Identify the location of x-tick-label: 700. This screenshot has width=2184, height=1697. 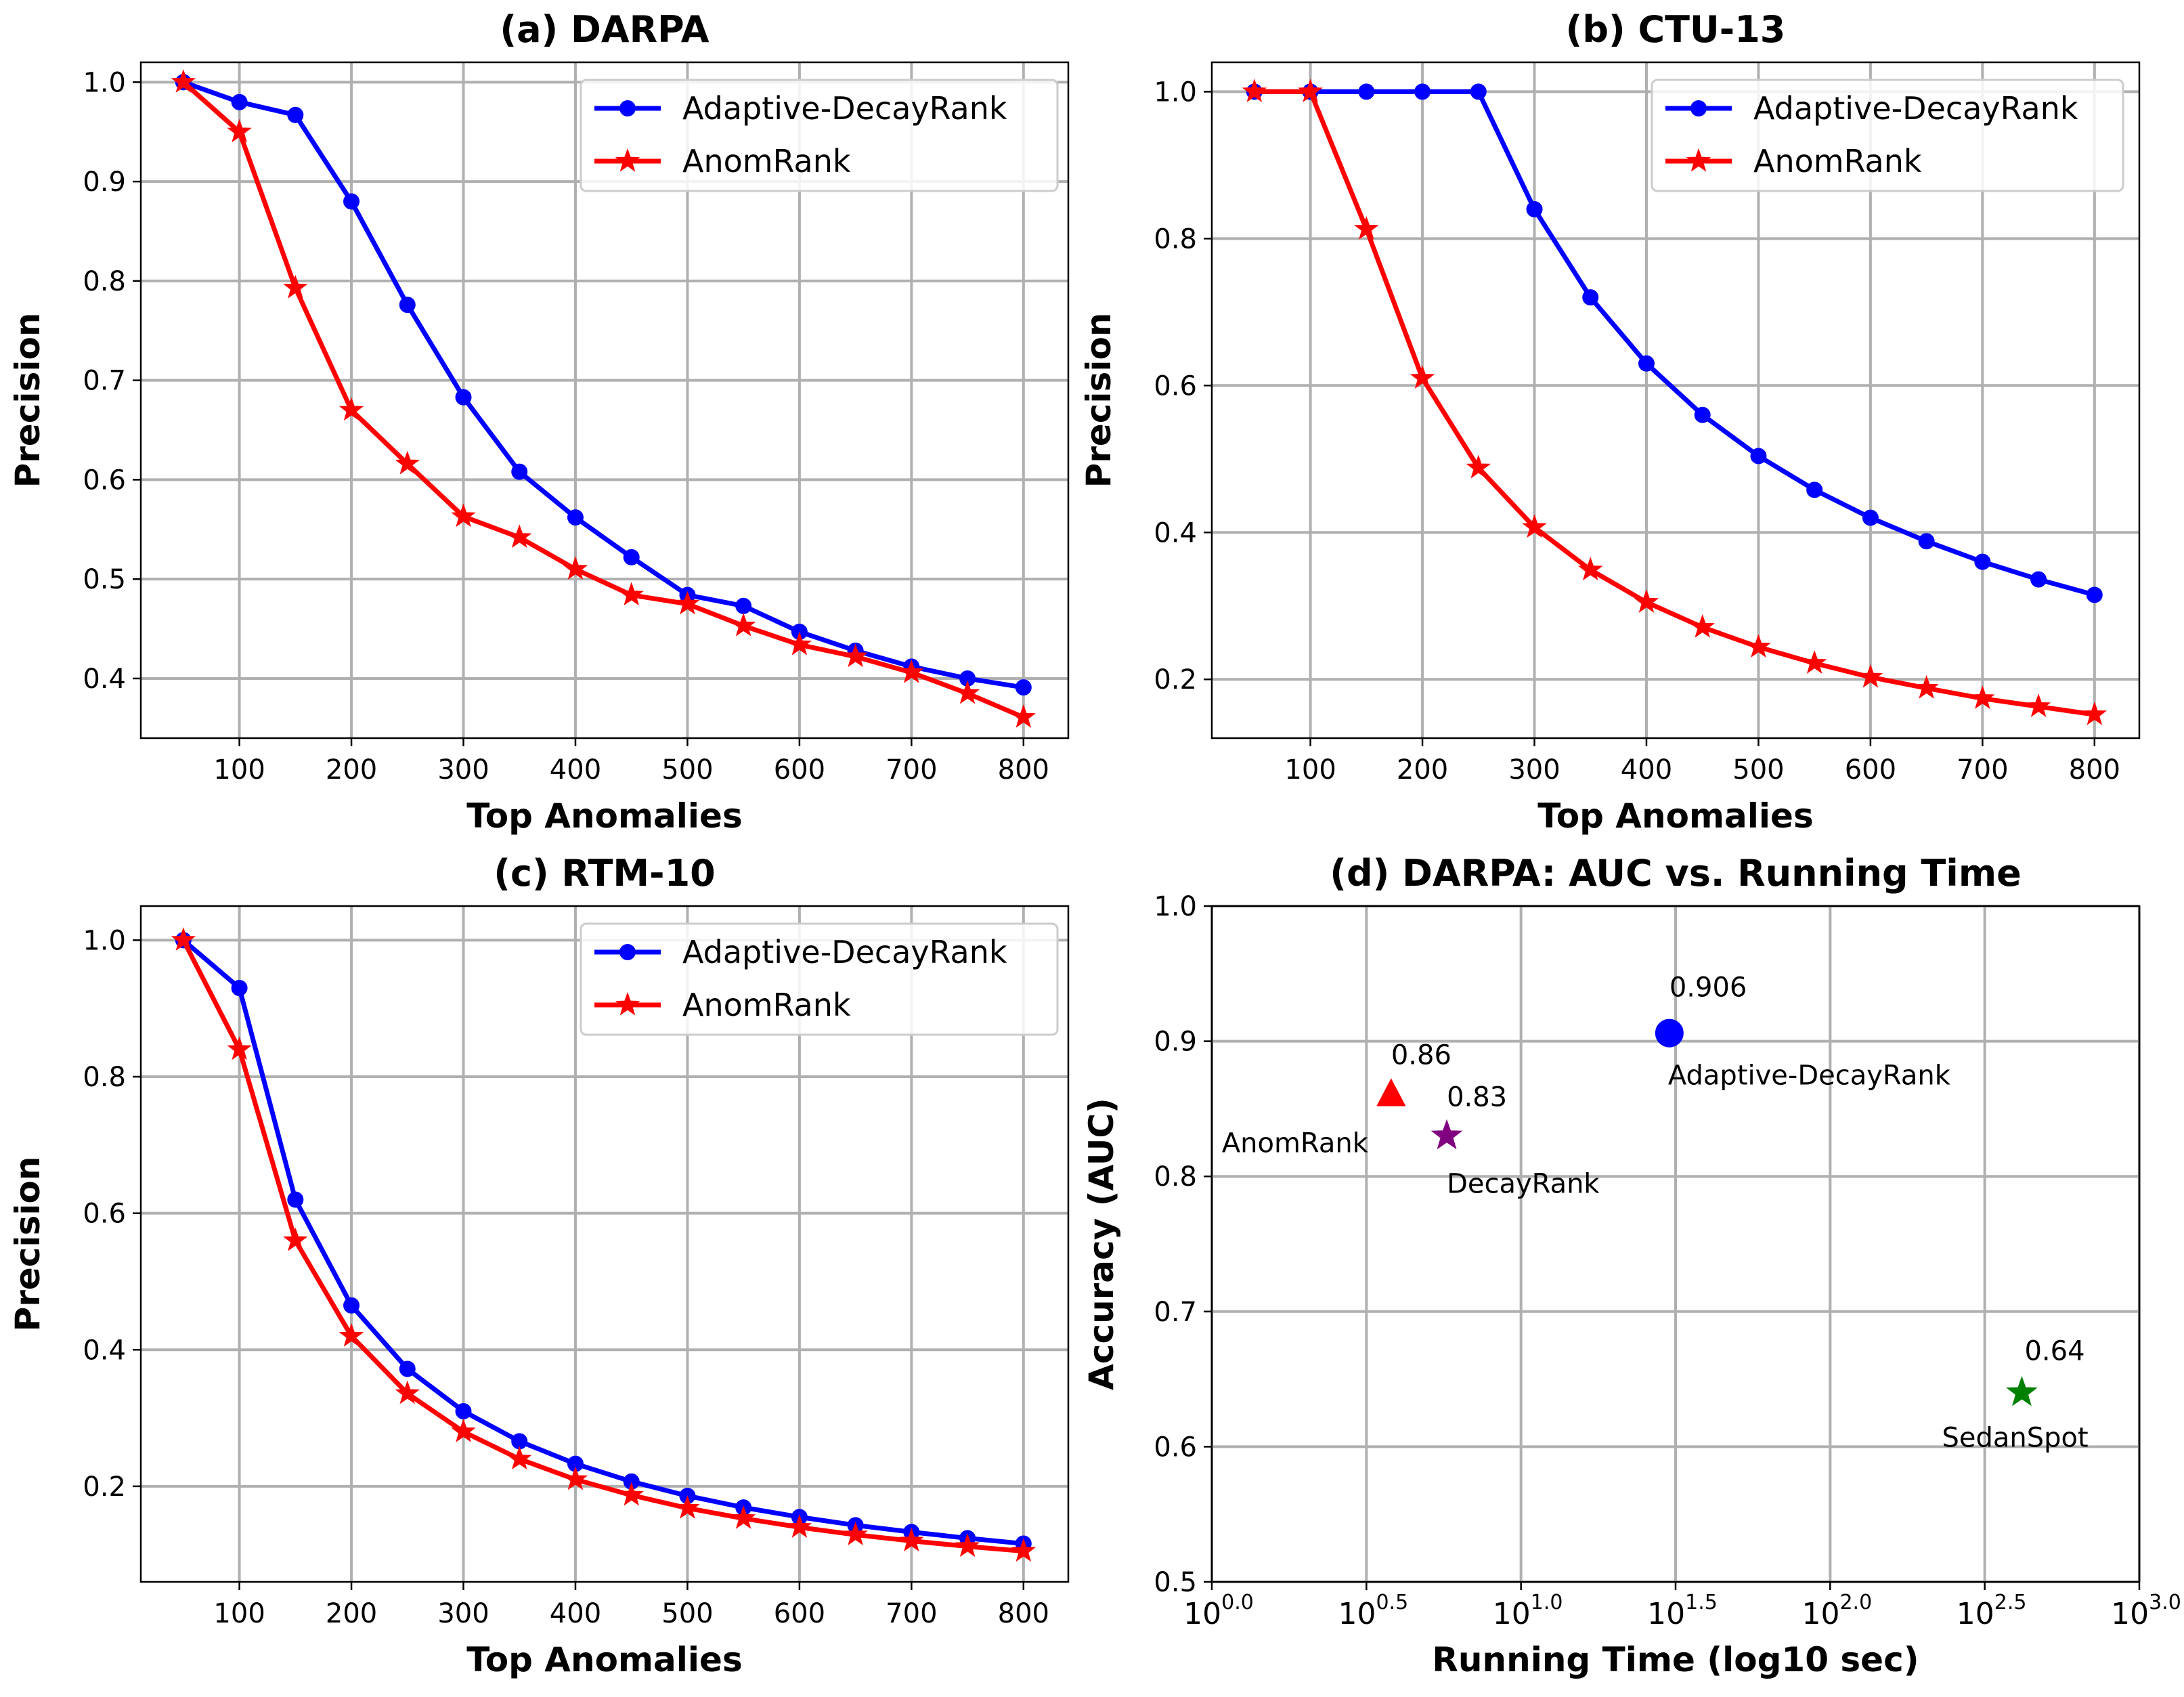
(911, 1614).